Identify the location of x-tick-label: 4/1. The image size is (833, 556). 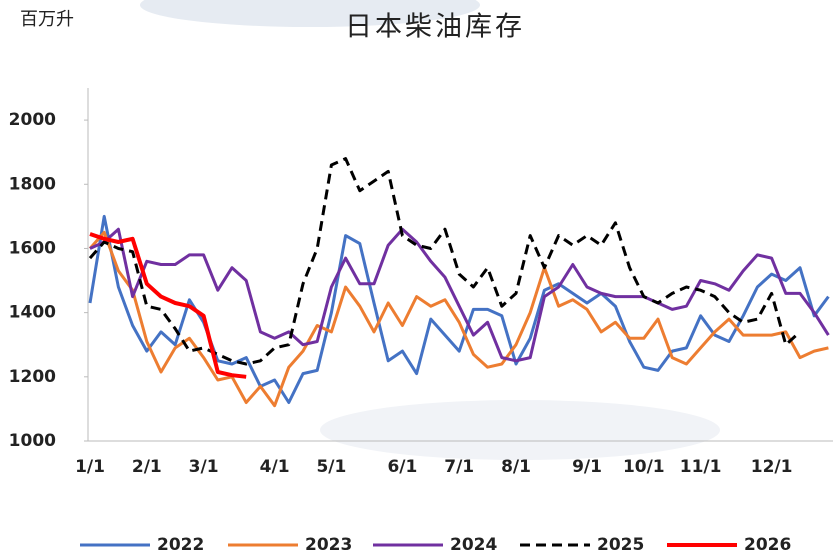
(275, 467).